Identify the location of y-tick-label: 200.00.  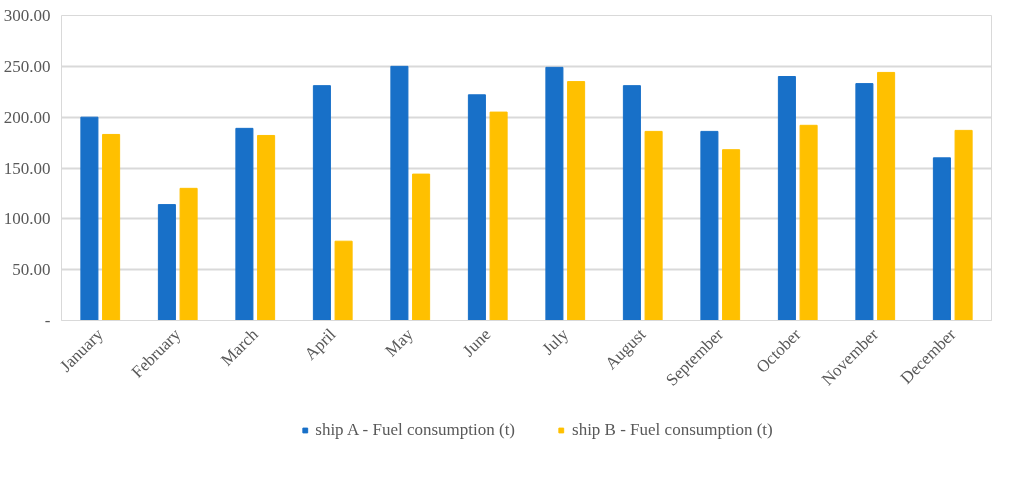
(27, 117).